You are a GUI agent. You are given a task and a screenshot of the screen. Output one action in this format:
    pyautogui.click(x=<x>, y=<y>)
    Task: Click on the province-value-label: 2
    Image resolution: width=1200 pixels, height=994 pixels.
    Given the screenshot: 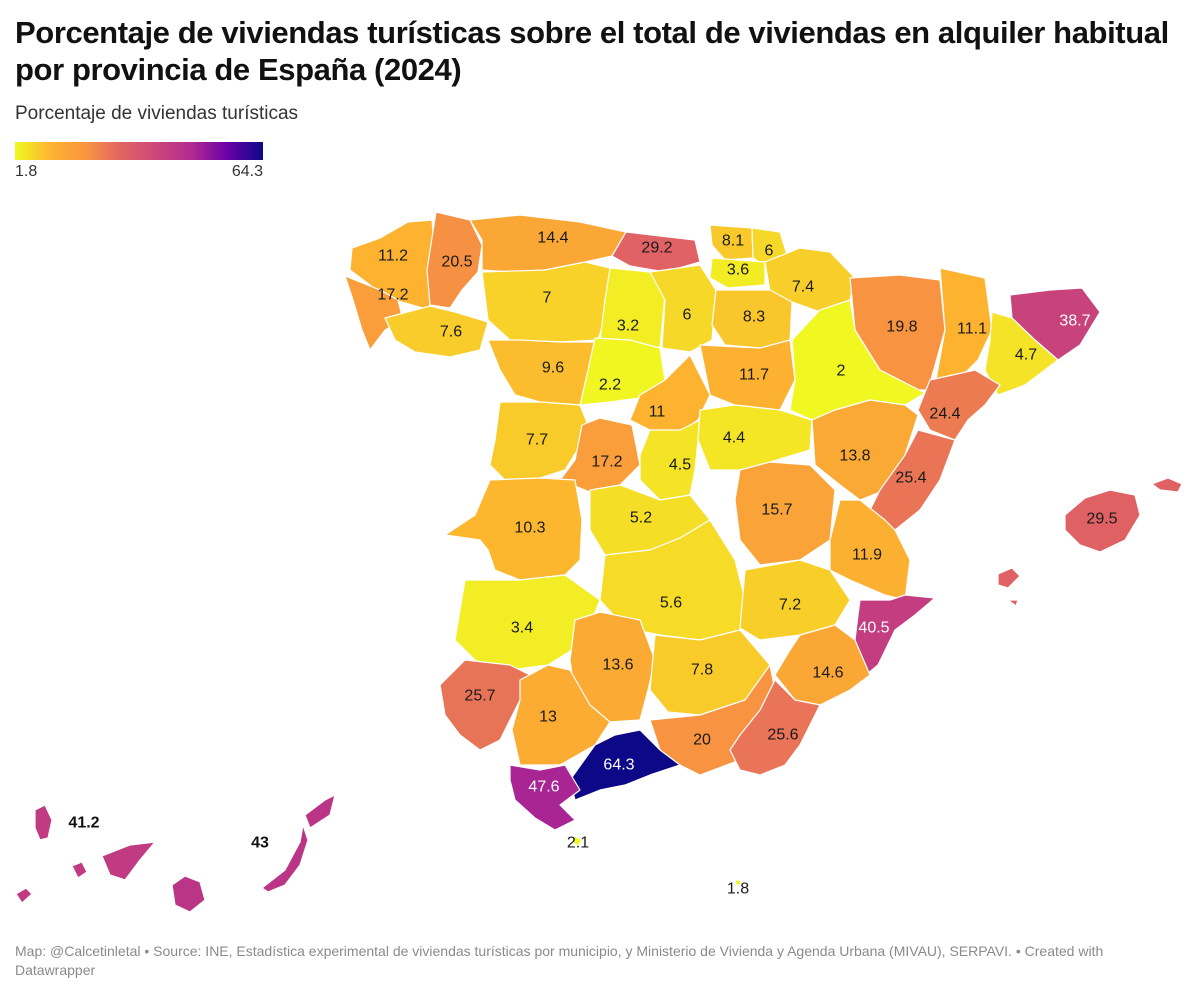 What is the action you would take?
    pyautogui.click(x=841, y=371)
    